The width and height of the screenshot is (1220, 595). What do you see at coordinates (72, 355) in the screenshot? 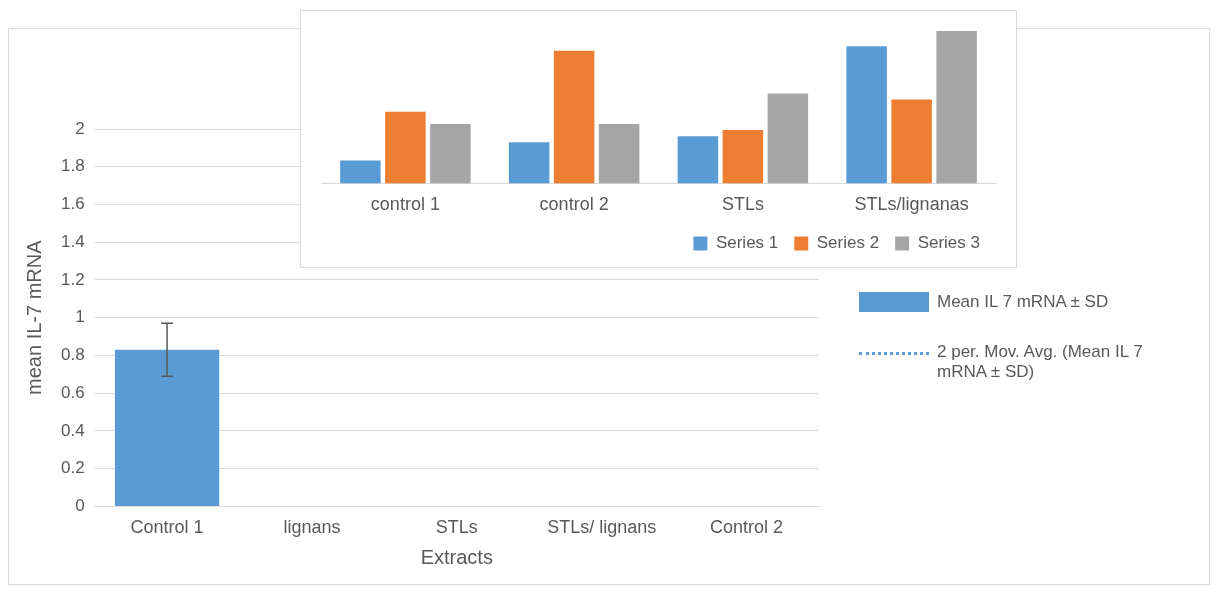
I see `y-tick-label: 0.8` at bounding box center [72, 355].